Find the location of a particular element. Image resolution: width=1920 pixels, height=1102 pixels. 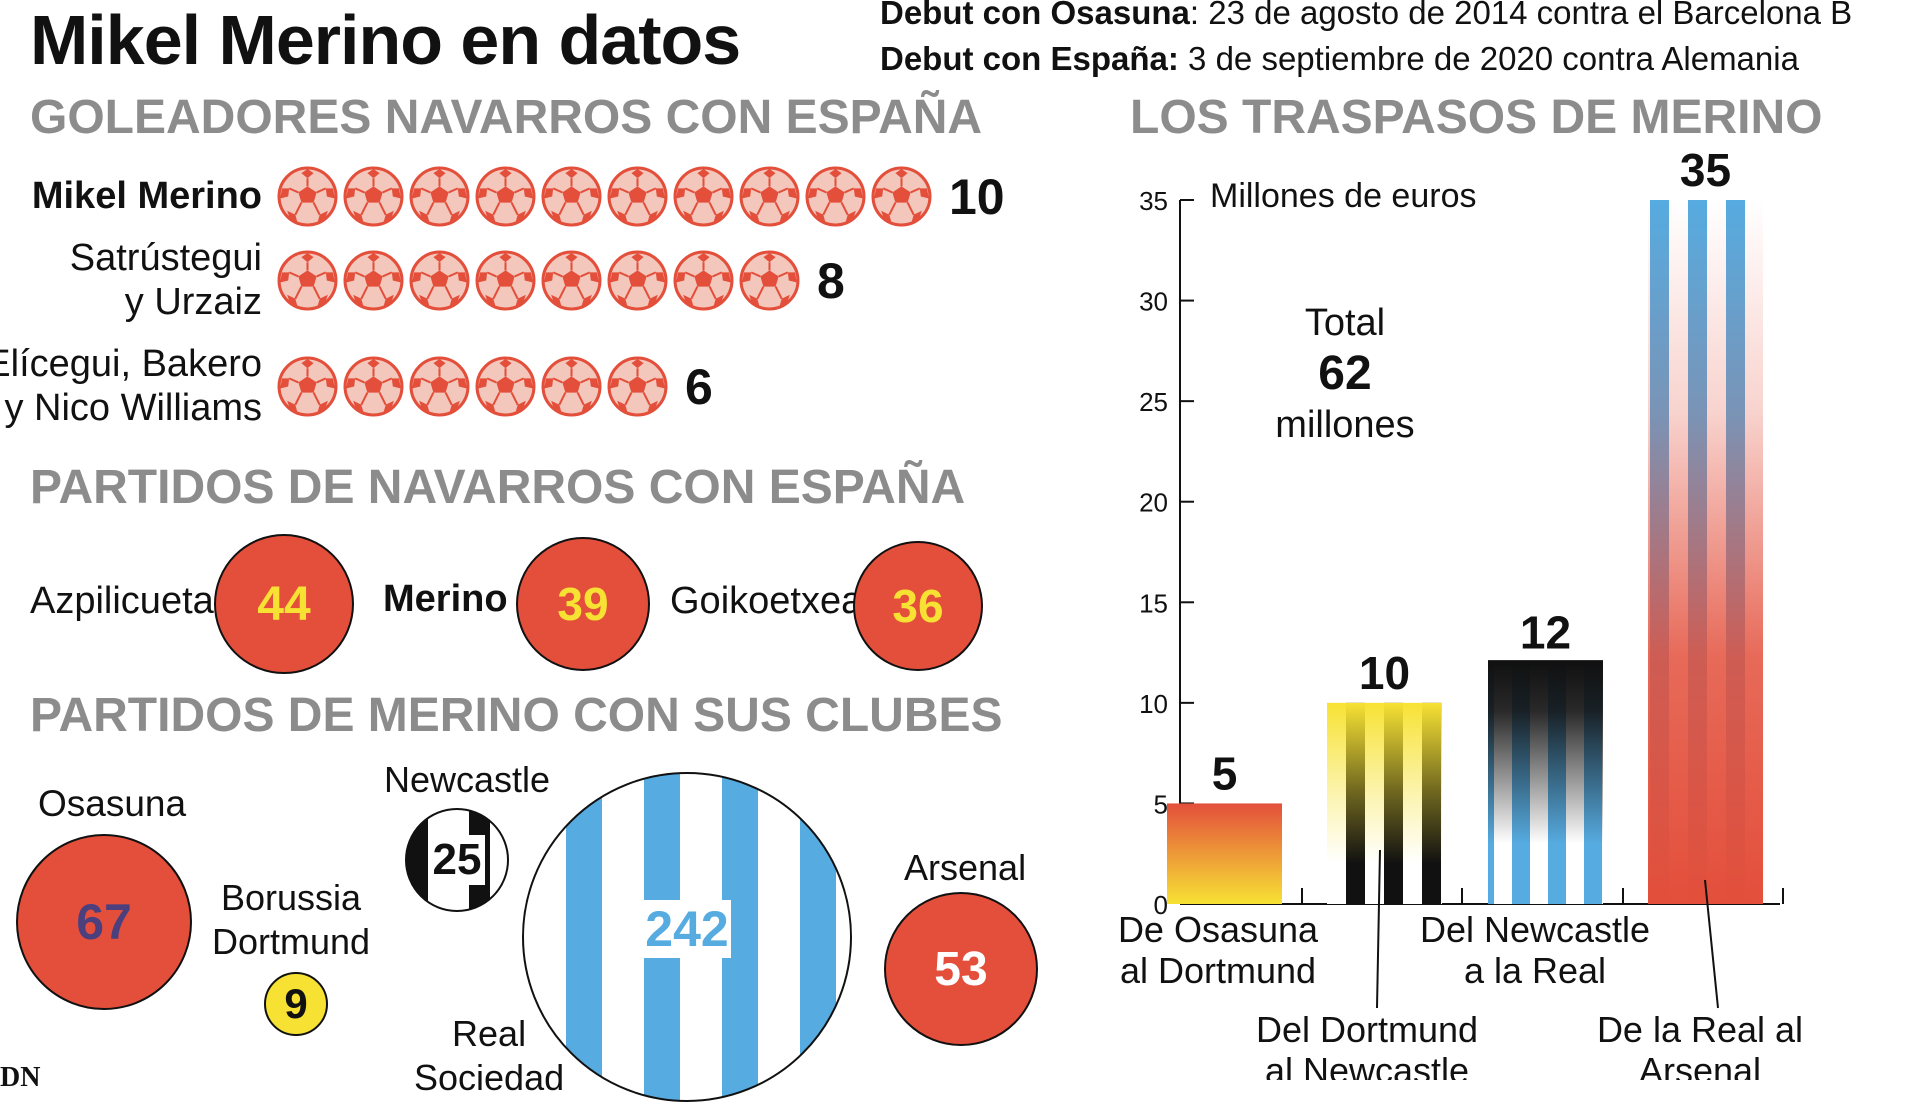

goal-count: 6 is located at coordinates (699, 387).